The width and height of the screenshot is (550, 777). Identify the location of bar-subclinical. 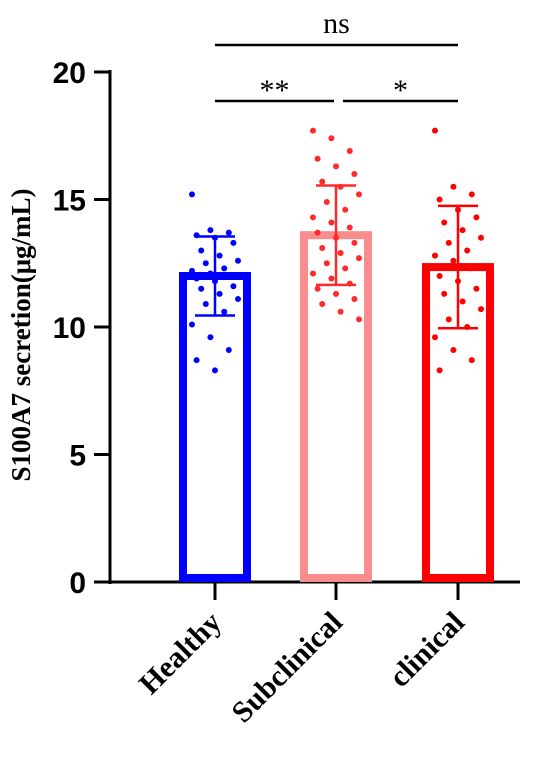
(336, 406).